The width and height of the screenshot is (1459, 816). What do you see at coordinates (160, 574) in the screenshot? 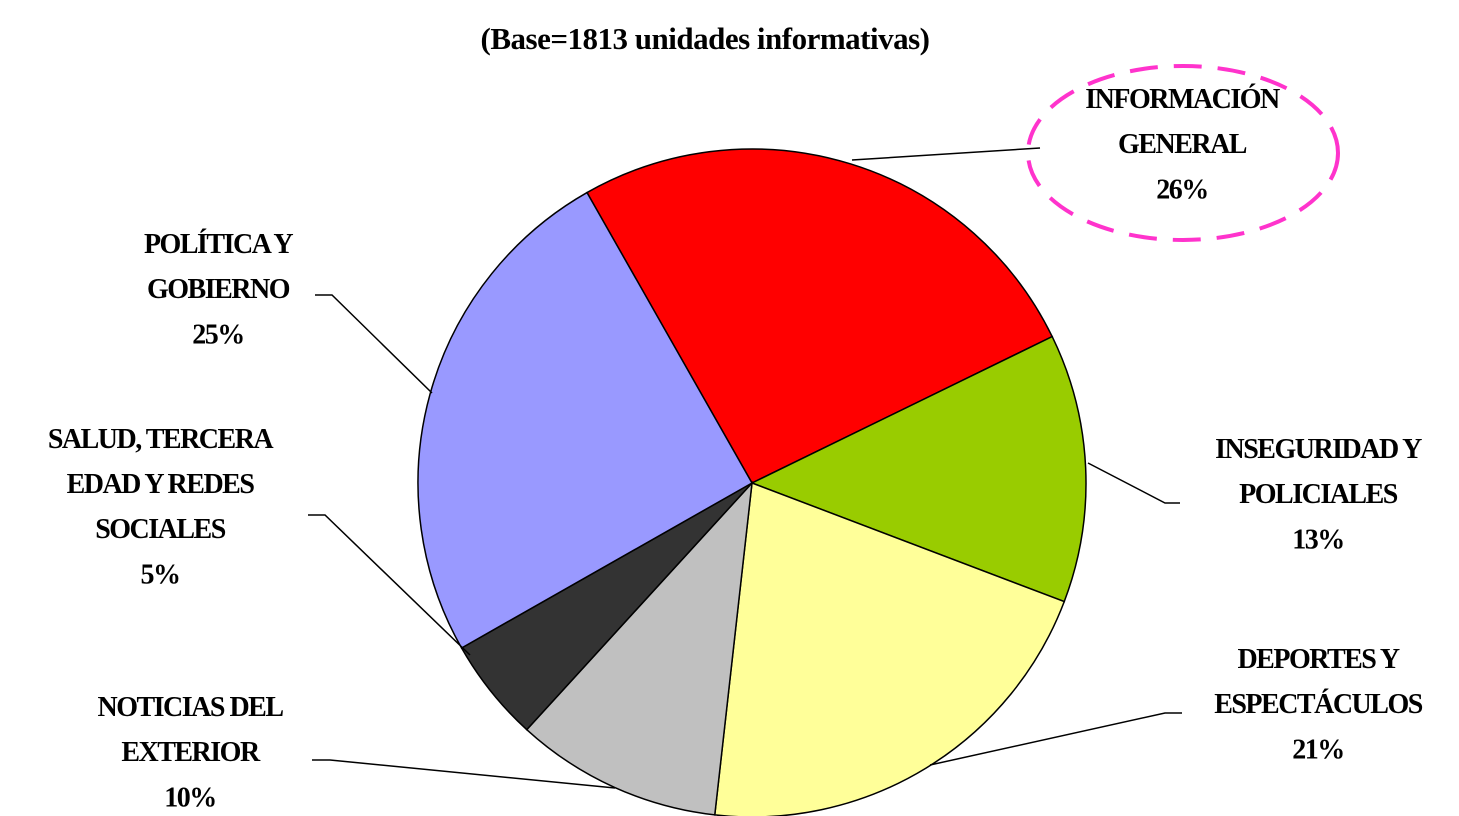
I see `slice-value-label: 5%` at bounding box center [160, 574].